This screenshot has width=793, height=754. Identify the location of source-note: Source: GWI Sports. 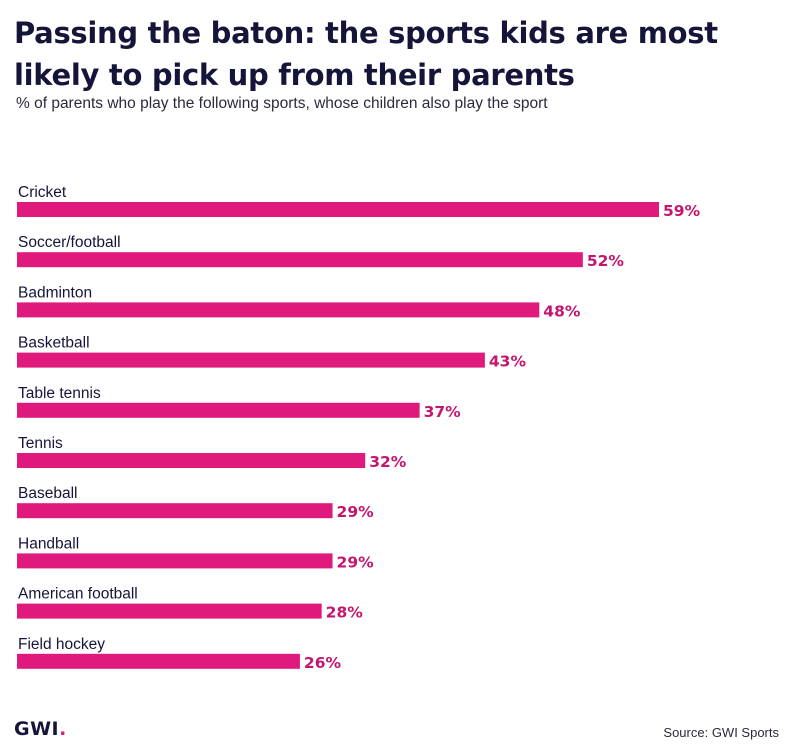
(721, 732).